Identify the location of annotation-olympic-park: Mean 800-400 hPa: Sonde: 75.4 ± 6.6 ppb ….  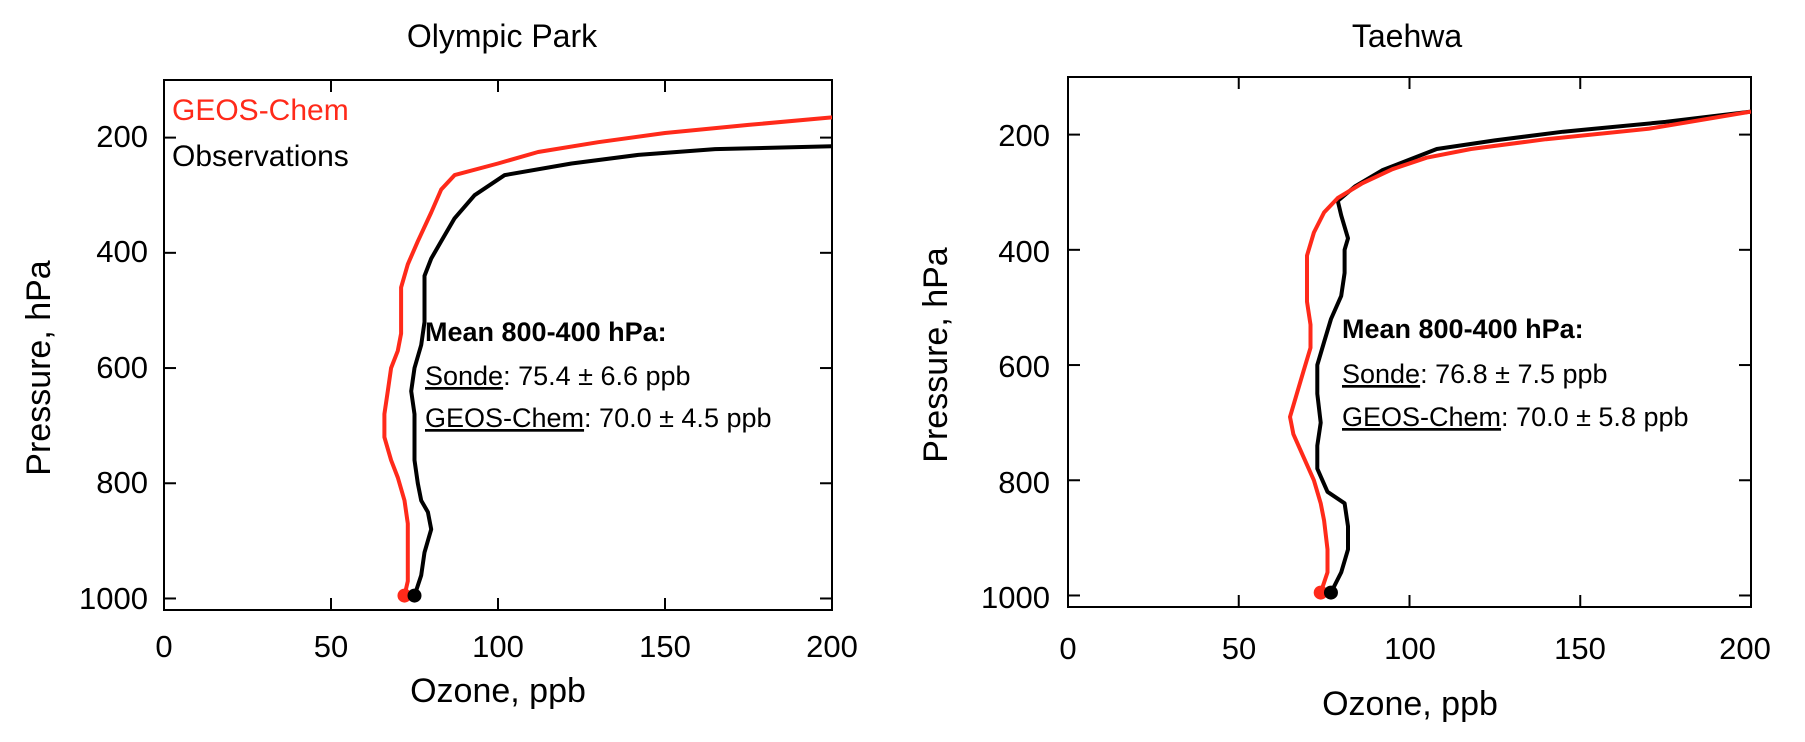
(598, 375).